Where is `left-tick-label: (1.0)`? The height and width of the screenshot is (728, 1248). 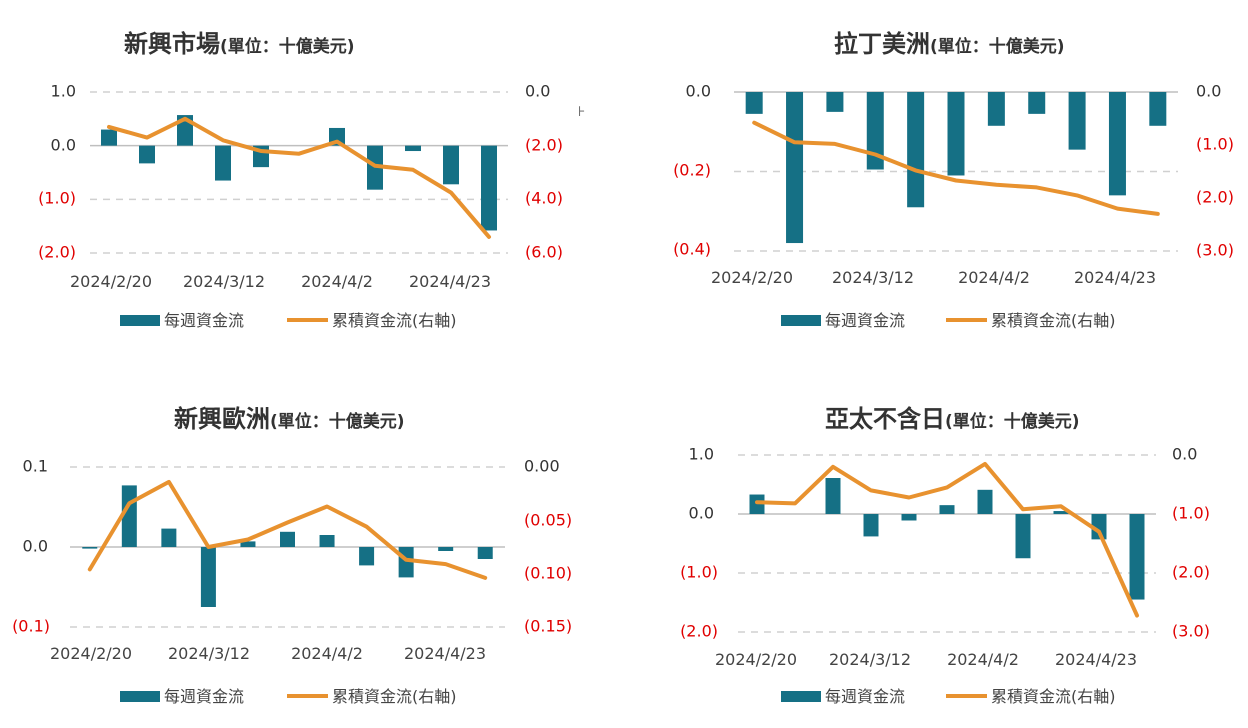 left-tick-label: (1.0) is located at coordinates (57, 198).